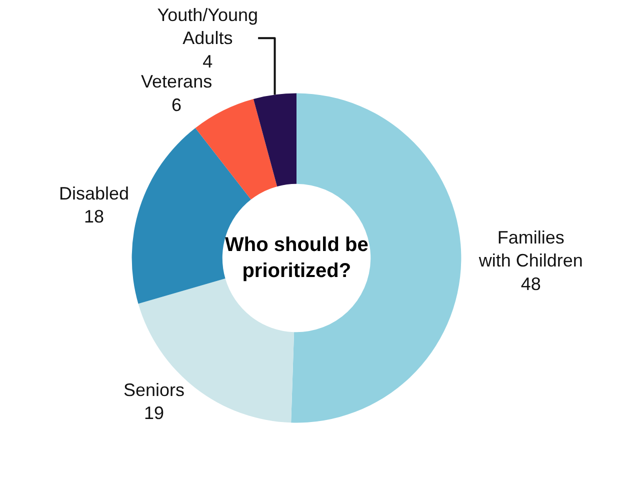 This screenshot has height=481, width=642. Describe the element at coordinates (530, 249) in the screenshot. I see `slice-label: Families with Children` at that location.